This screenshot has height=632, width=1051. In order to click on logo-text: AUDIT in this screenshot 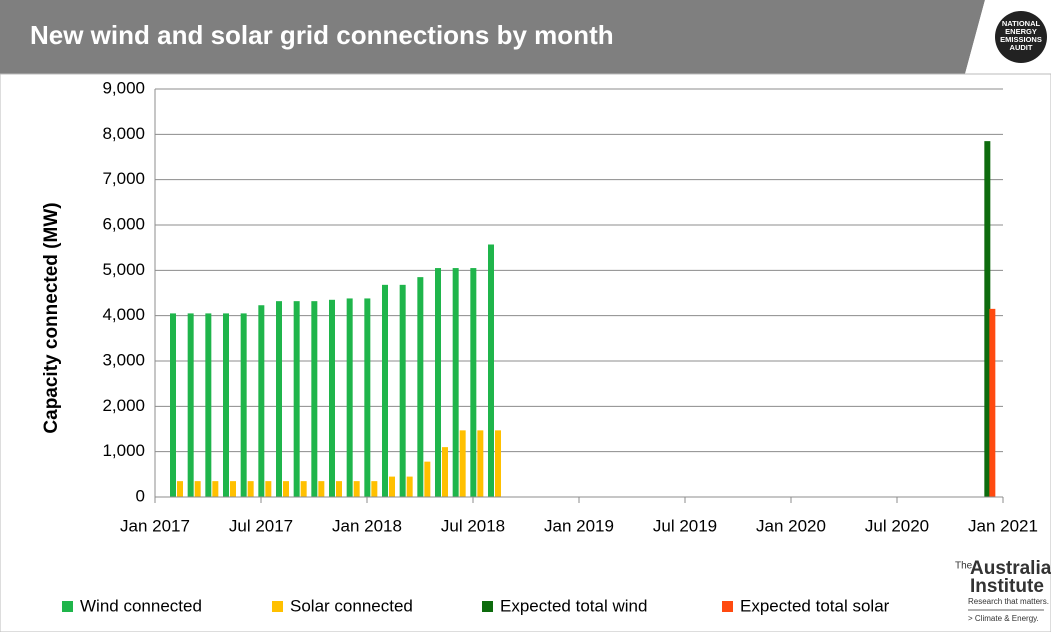, I will do `click(1021, 47)`.